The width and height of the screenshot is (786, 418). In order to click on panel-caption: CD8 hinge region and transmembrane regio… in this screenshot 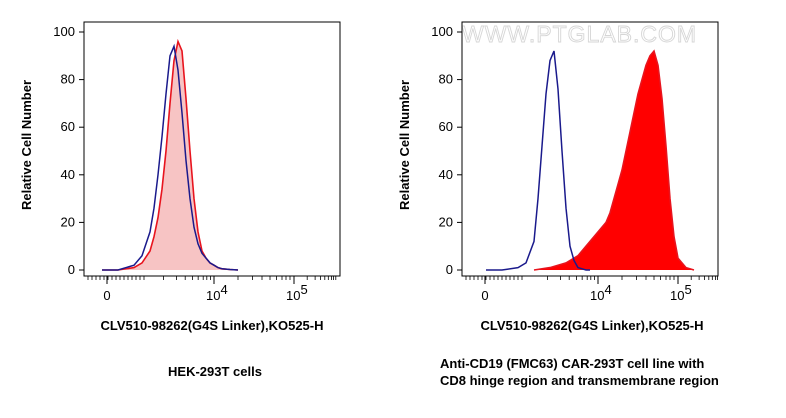, I will do `click(579, 380)`.